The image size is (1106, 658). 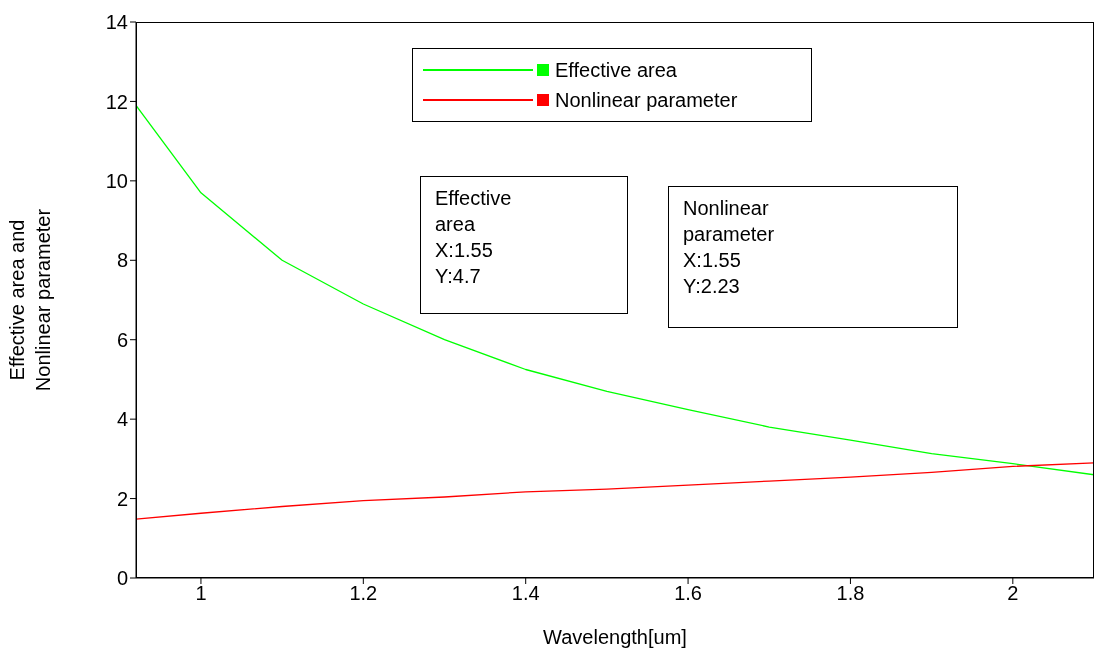 What do you see at coordinates (363, 593) in the screenshot?
I see `x-tick-label: 1.2` at bounding box center [363, 593].